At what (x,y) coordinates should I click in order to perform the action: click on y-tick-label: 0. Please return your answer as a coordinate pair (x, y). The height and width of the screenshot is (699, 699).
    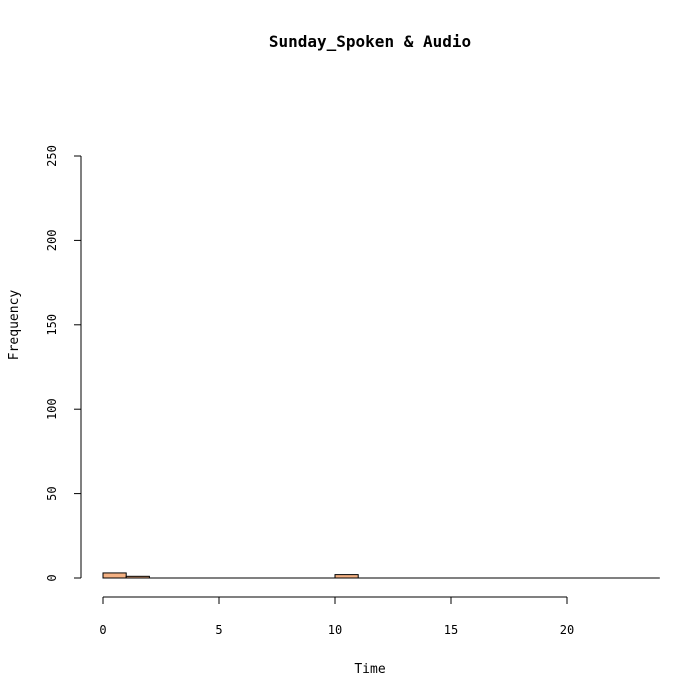
    Looking at the image, I should click on (52, 577).